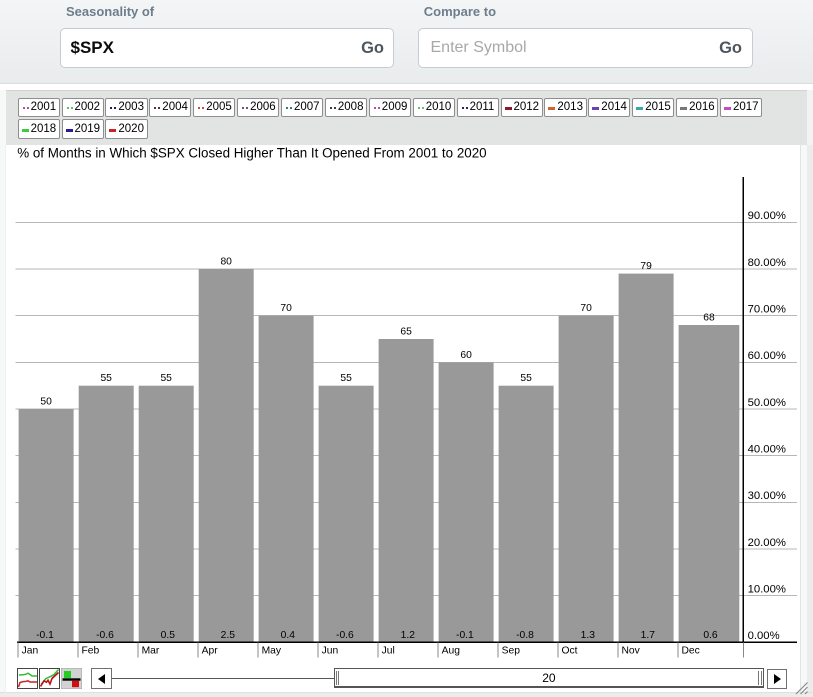  Describe the element at coordinates (588, 635) in the screenshot. I see `svg-text: 1.3` at that location.